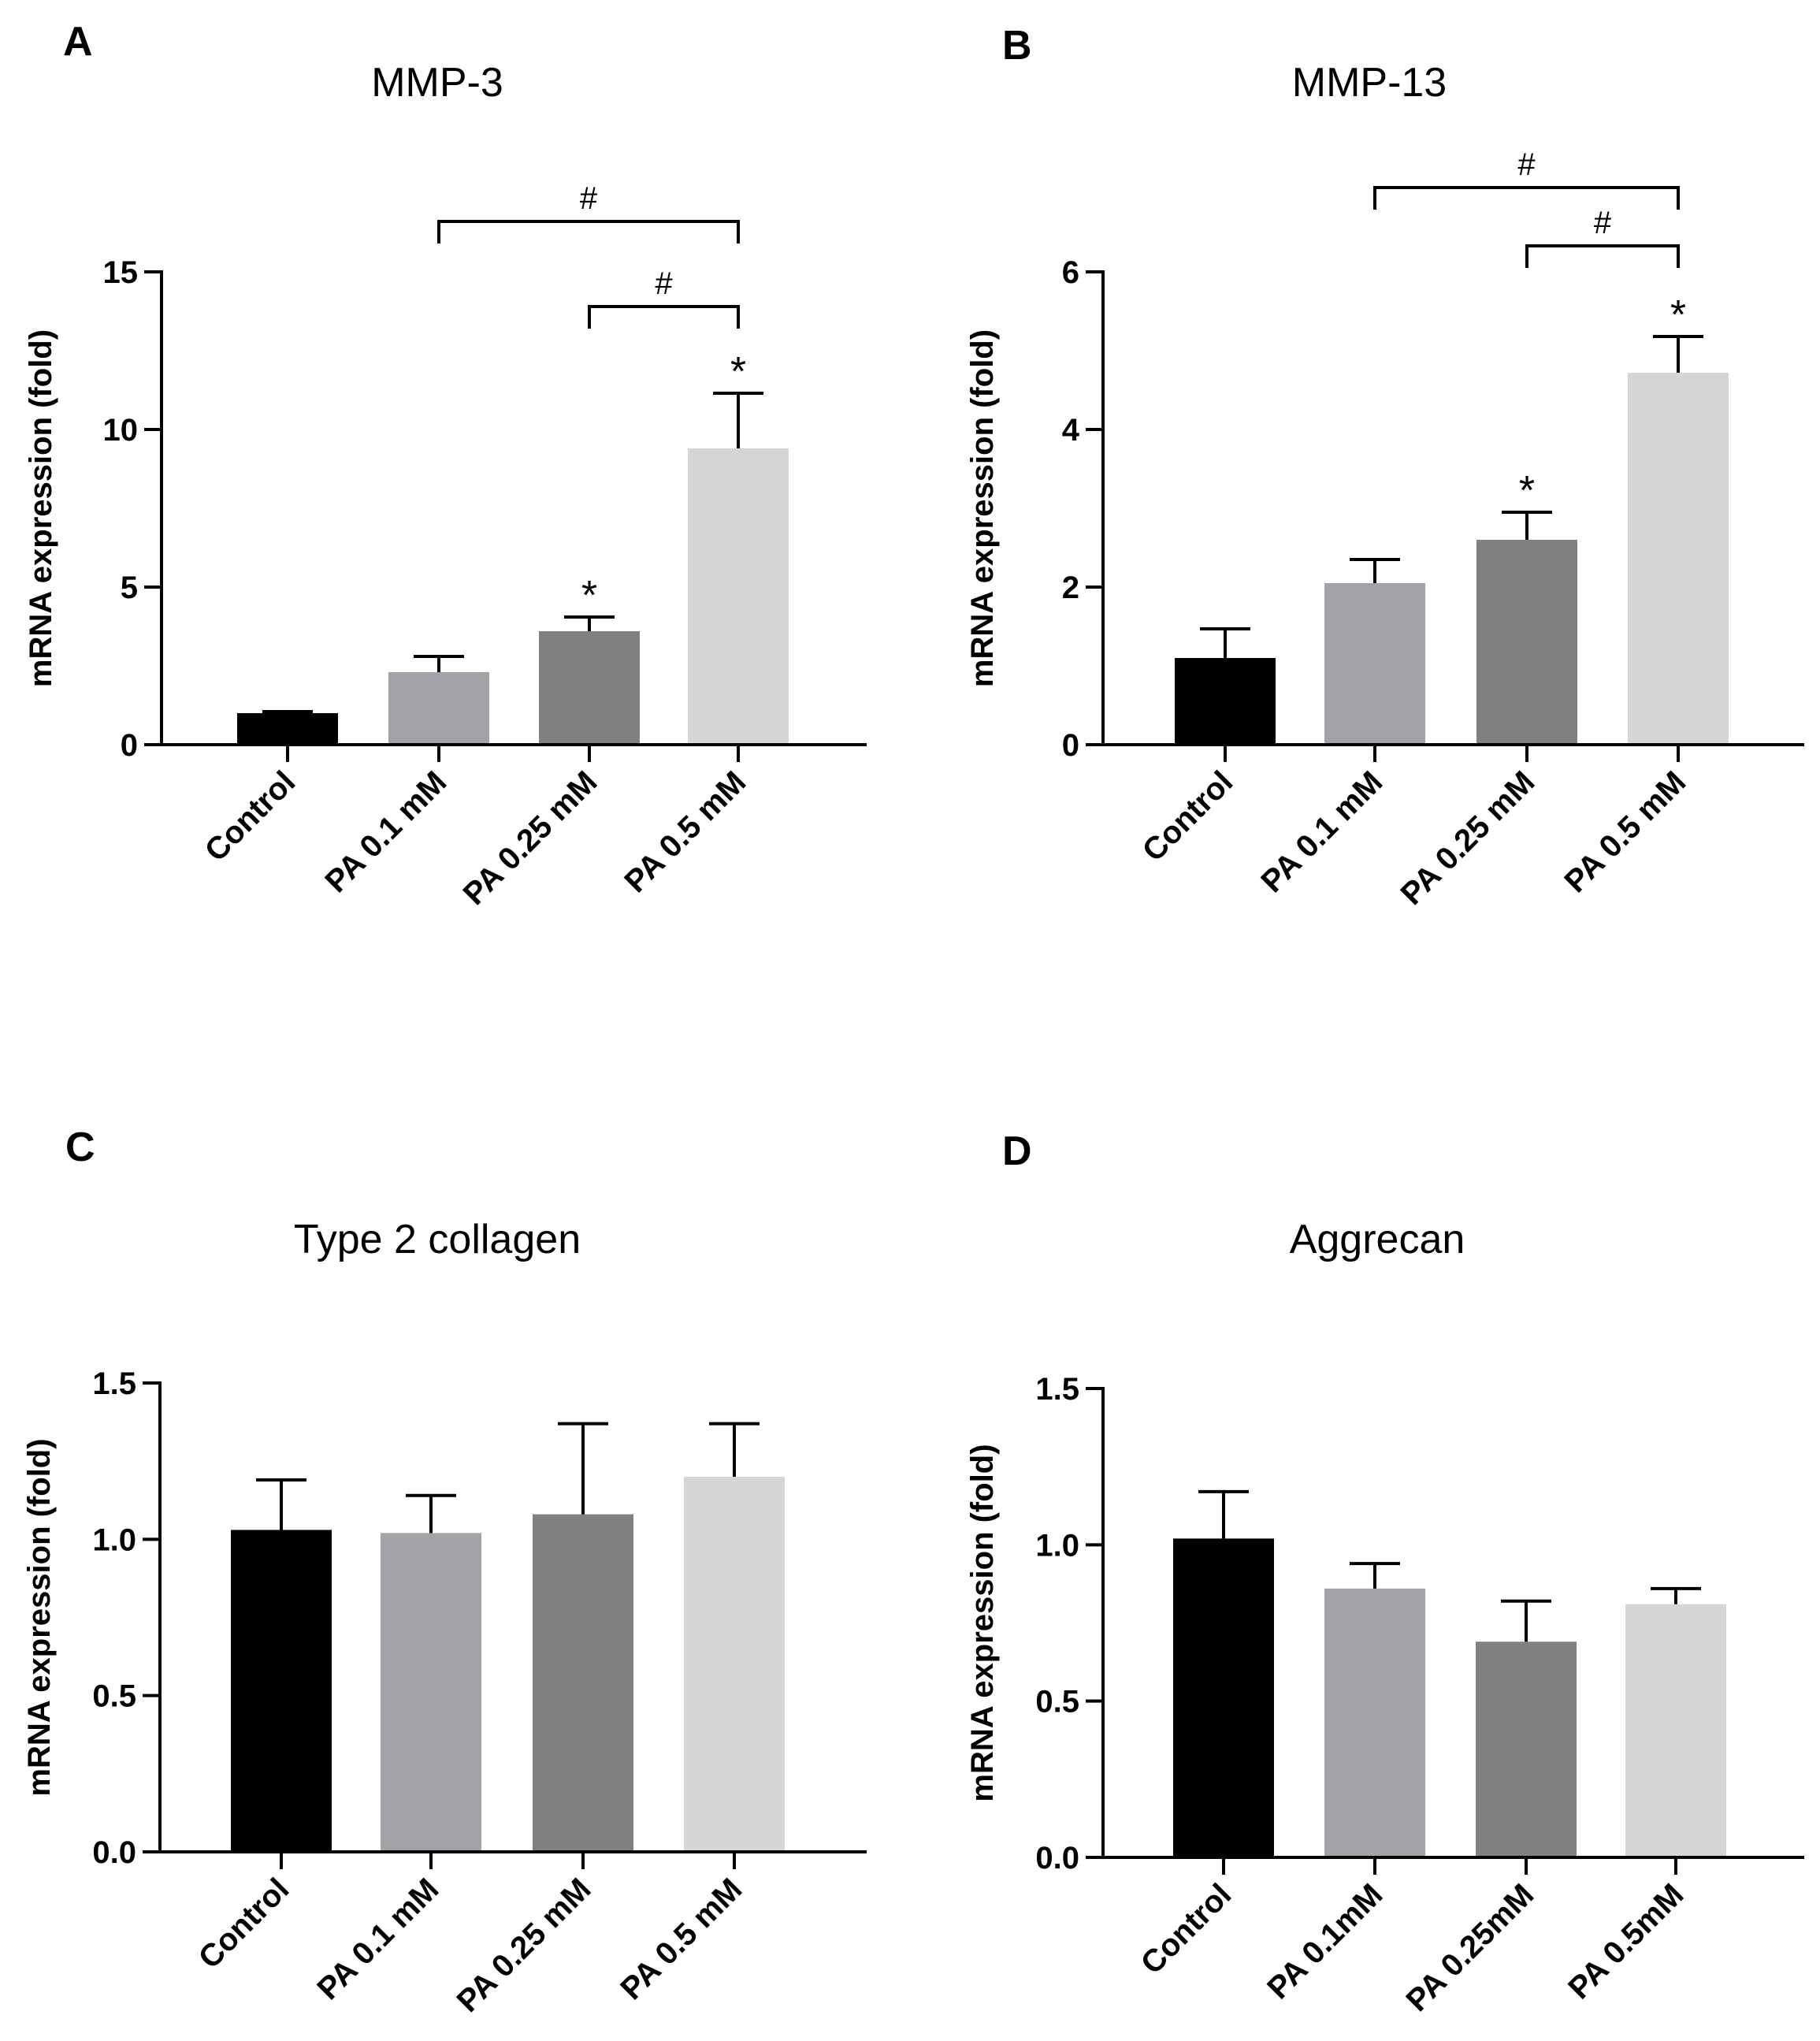 The height and width of the screenshot is (2041, 1820). I want to click on y-tick-label: 4, so click(1071, 431).